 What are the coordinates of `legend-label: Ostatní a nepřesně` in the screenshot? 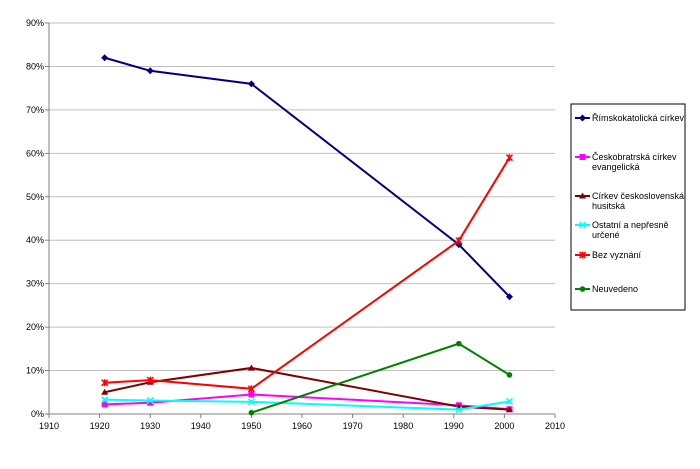 It's located at (630, 225).